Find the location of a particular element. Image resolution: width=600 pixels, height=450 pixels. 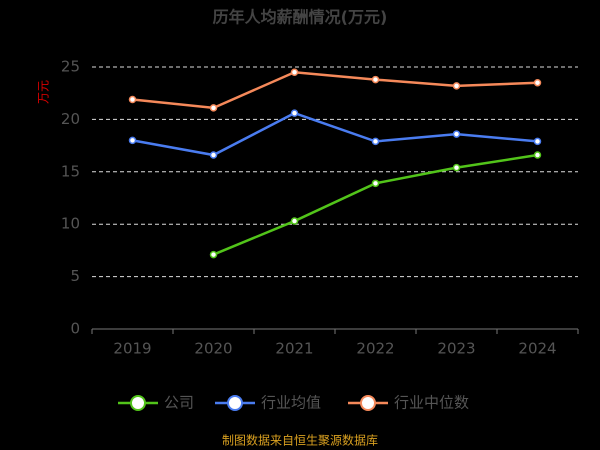

x-tick-label: 2023 is located at coordinates (456, 349).